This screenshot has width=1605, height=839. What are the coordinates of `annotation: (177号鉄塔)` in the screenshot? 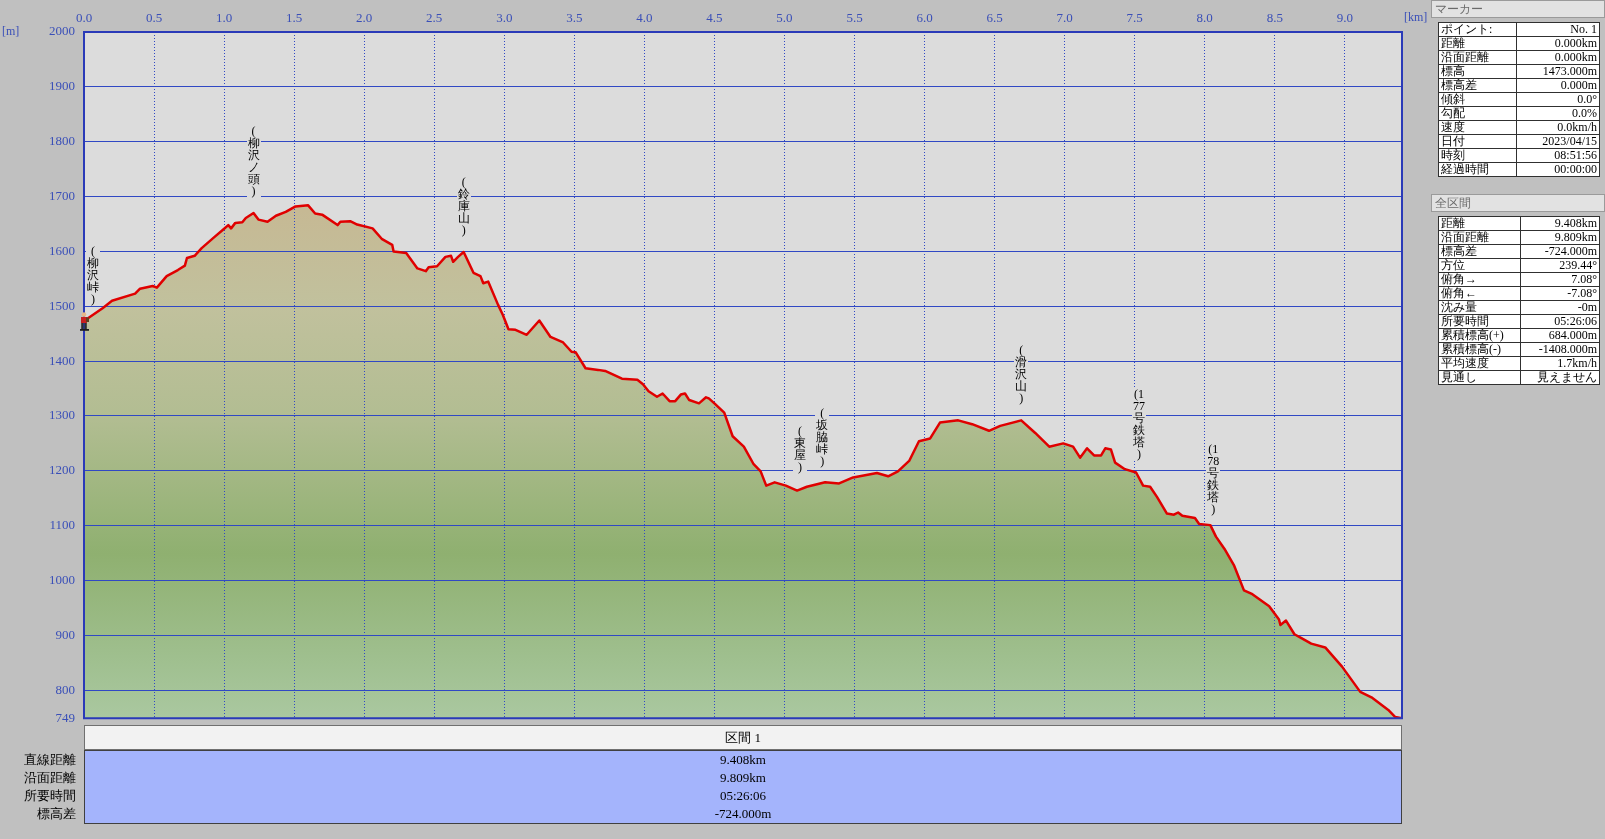 It's located at (1138, 424).